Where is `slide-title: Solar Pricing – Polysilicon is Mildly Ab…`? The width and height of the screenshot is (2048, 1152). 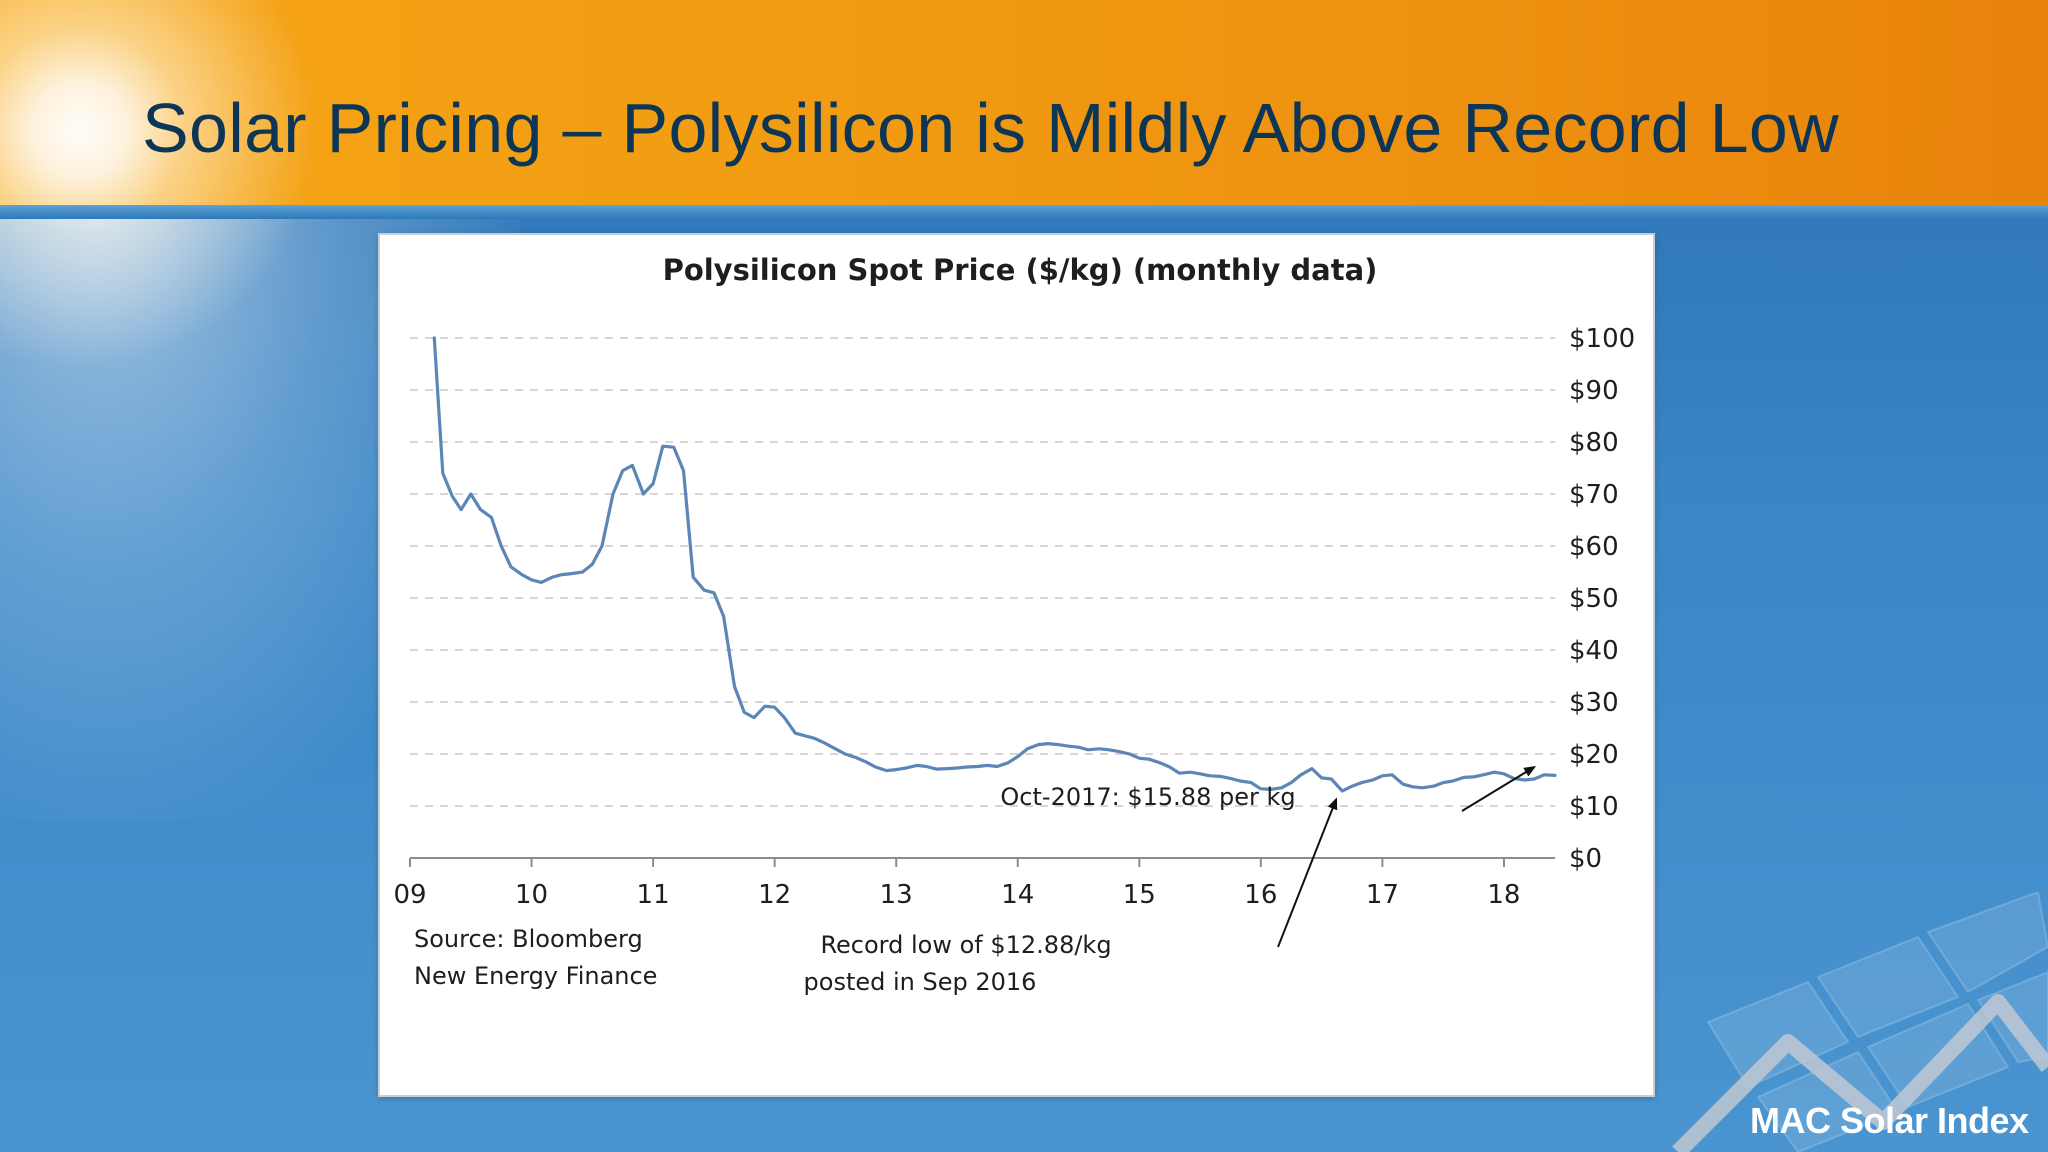
slide-title: Solar Pricing – Polysilicon is Mildly Ab… is located at coordinates (990, 128).